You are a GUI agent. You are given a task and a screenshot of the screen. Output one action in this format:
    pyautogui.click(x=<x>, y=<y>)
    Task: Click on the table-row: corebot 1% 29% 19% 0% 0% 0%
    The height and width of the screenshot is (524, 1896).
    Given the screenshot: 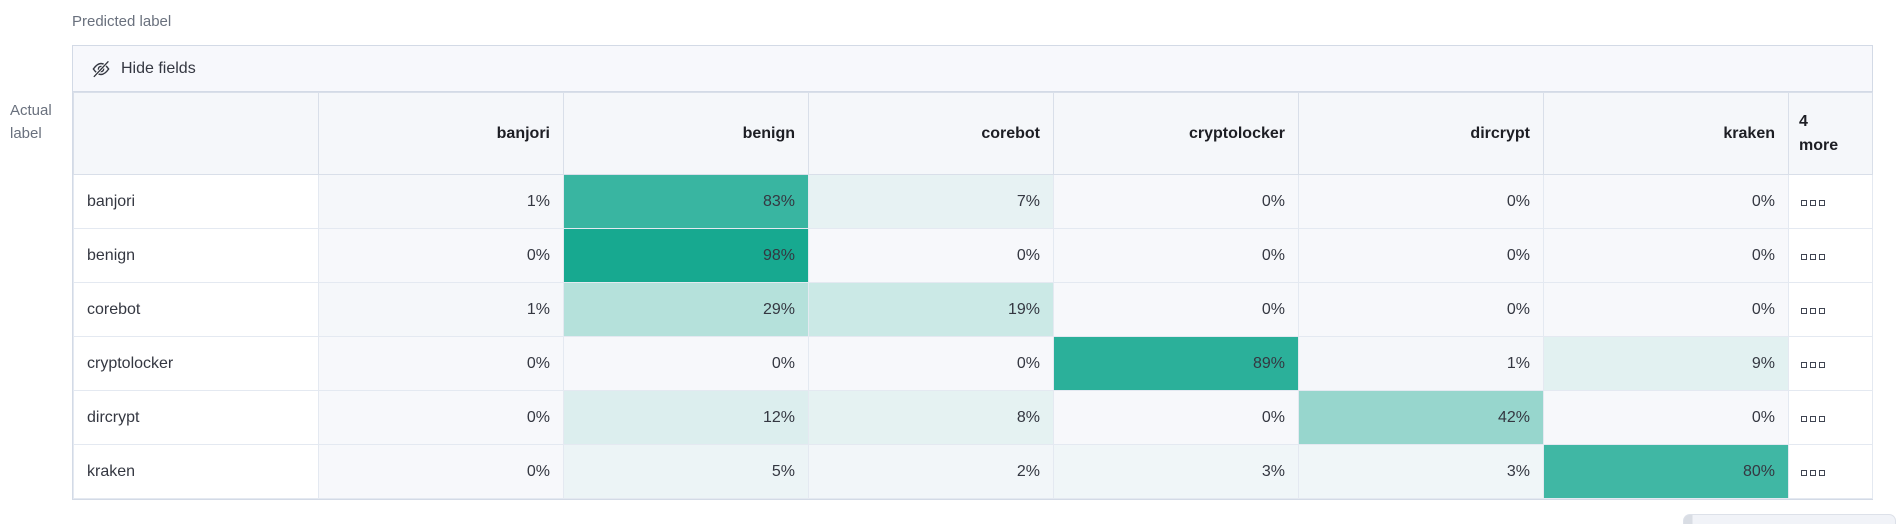 What is the action you would take?
    pyautogui.click(x=973, y=309)
    